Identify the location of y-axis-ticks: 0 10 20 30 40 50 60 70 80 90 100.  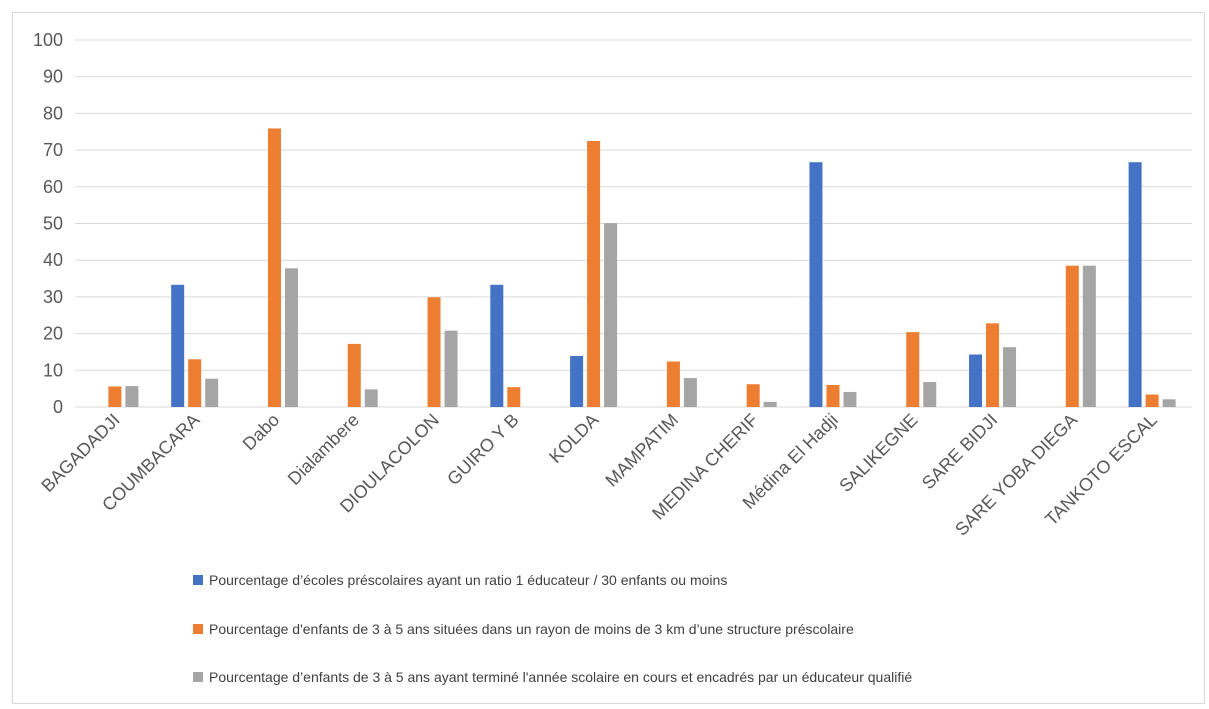
(48, 223).